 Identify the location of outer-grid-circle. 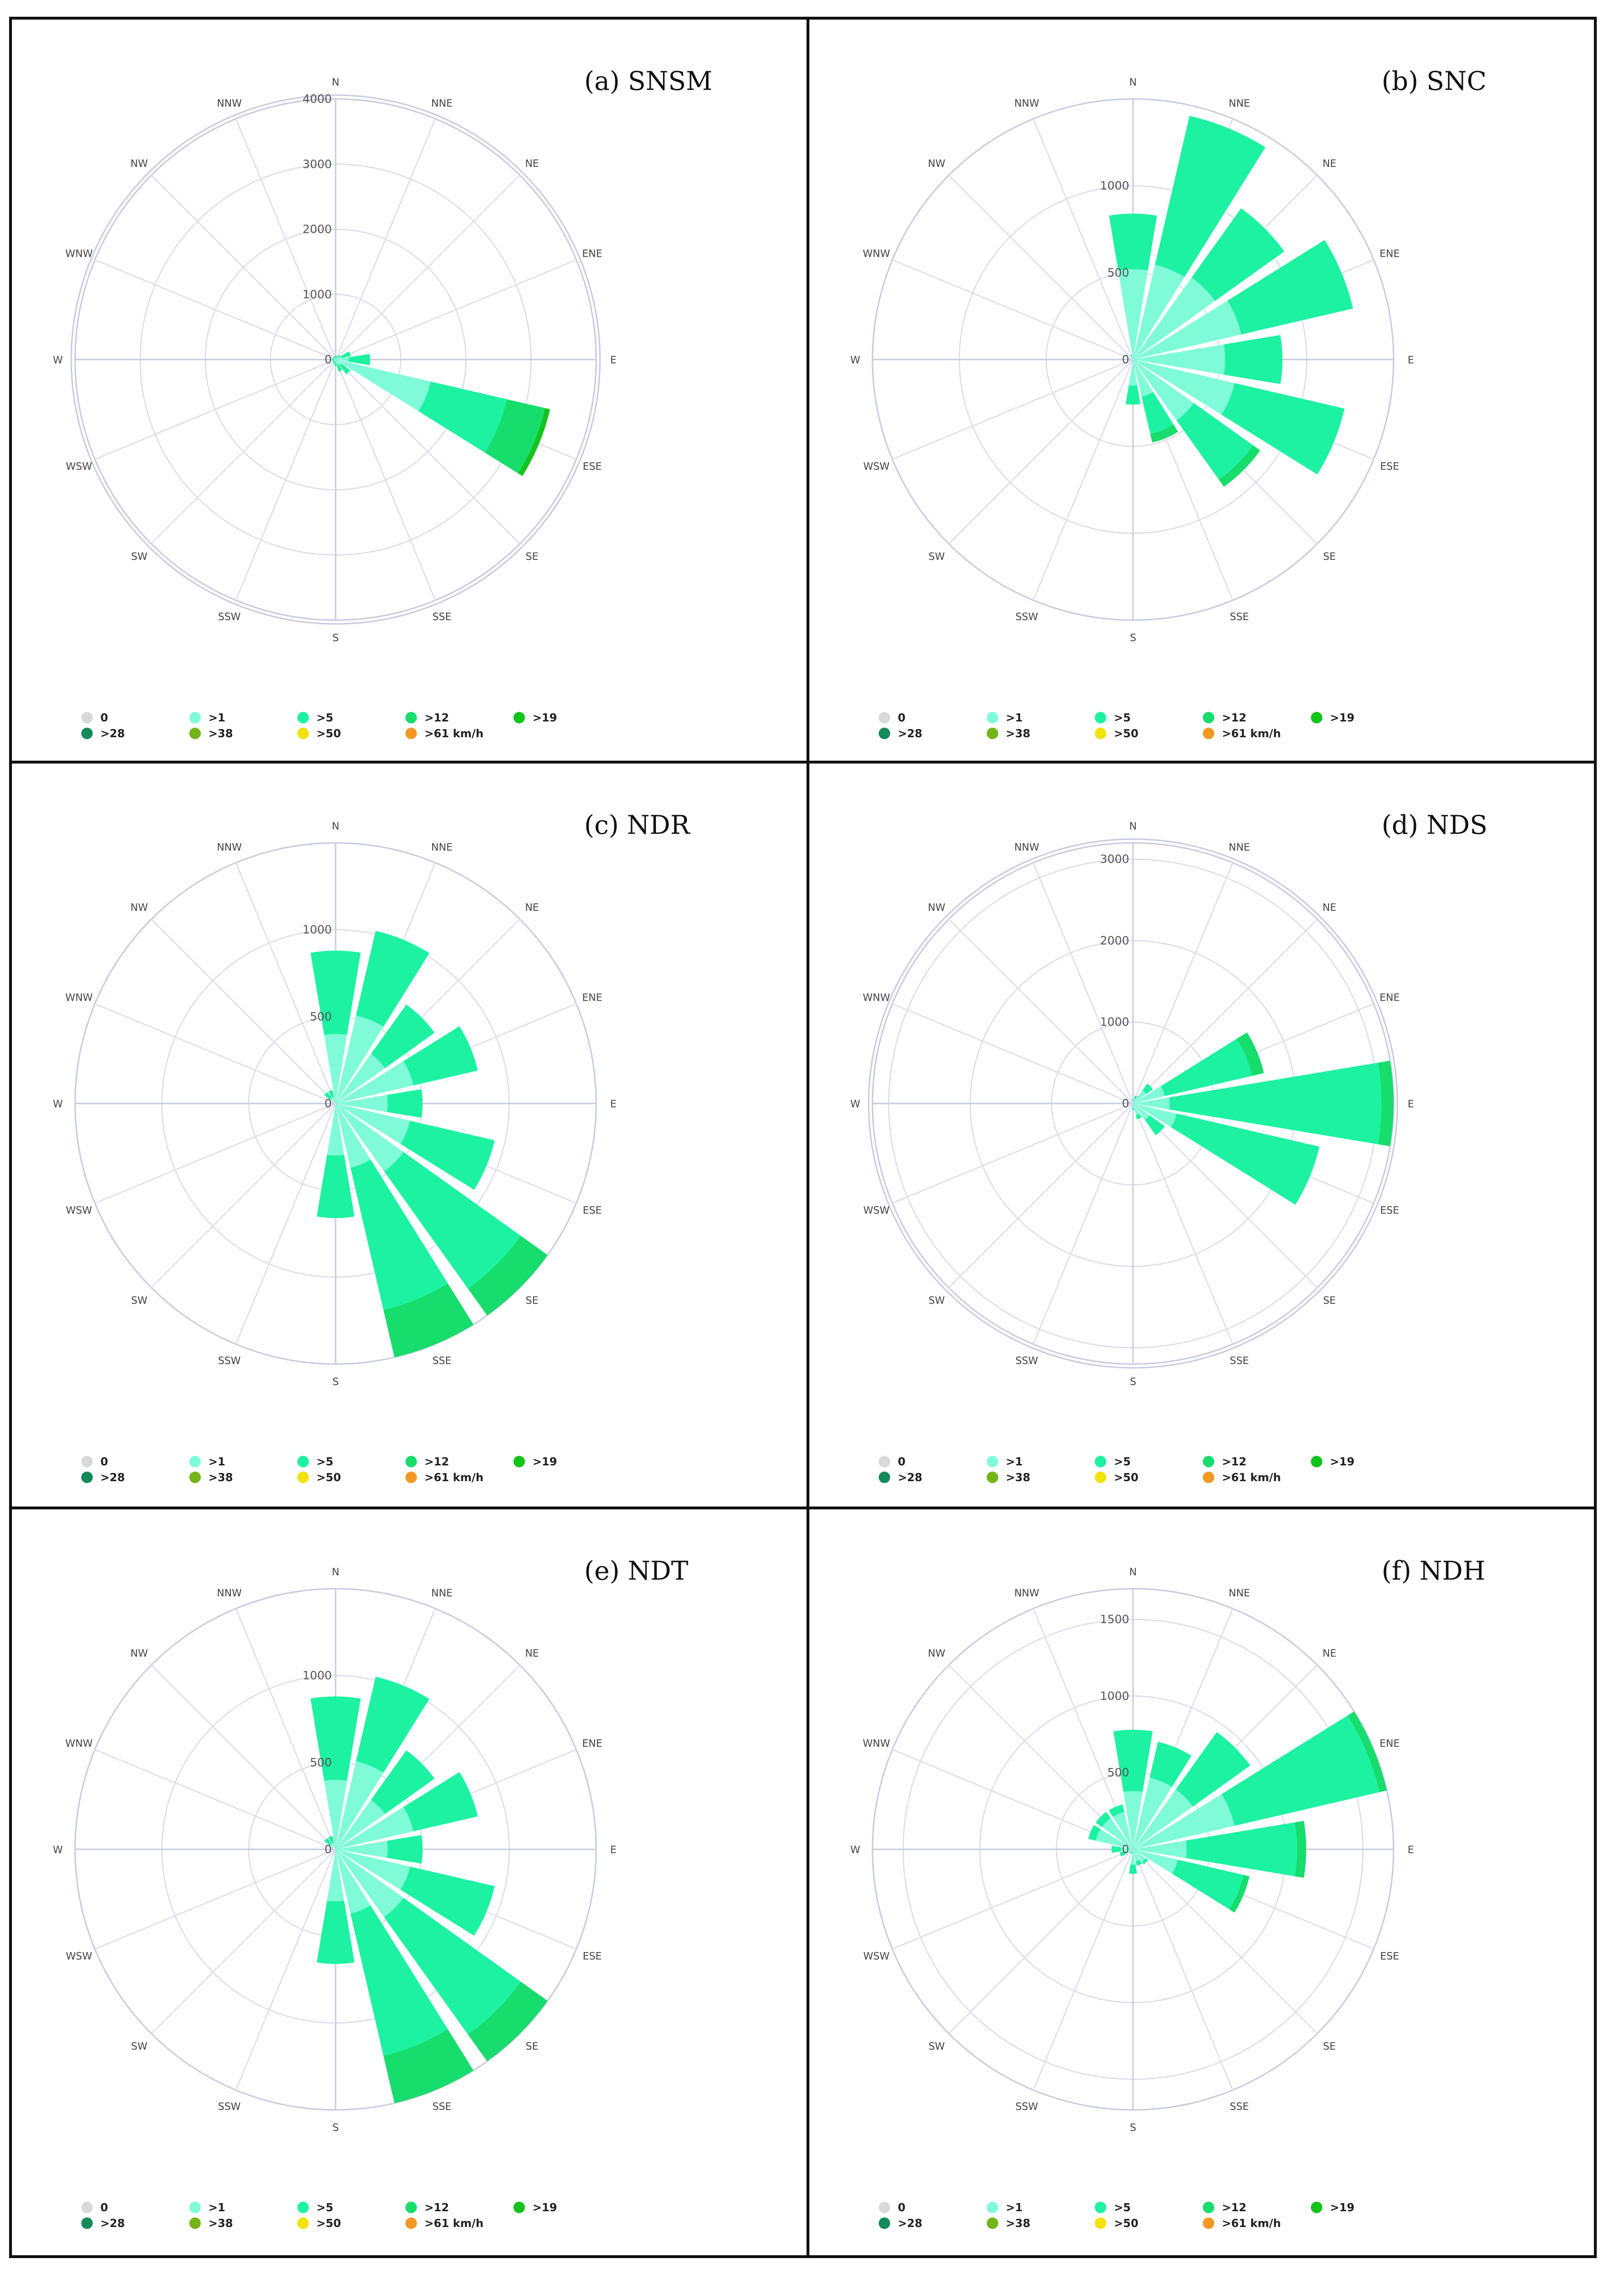
(1133, 1103).